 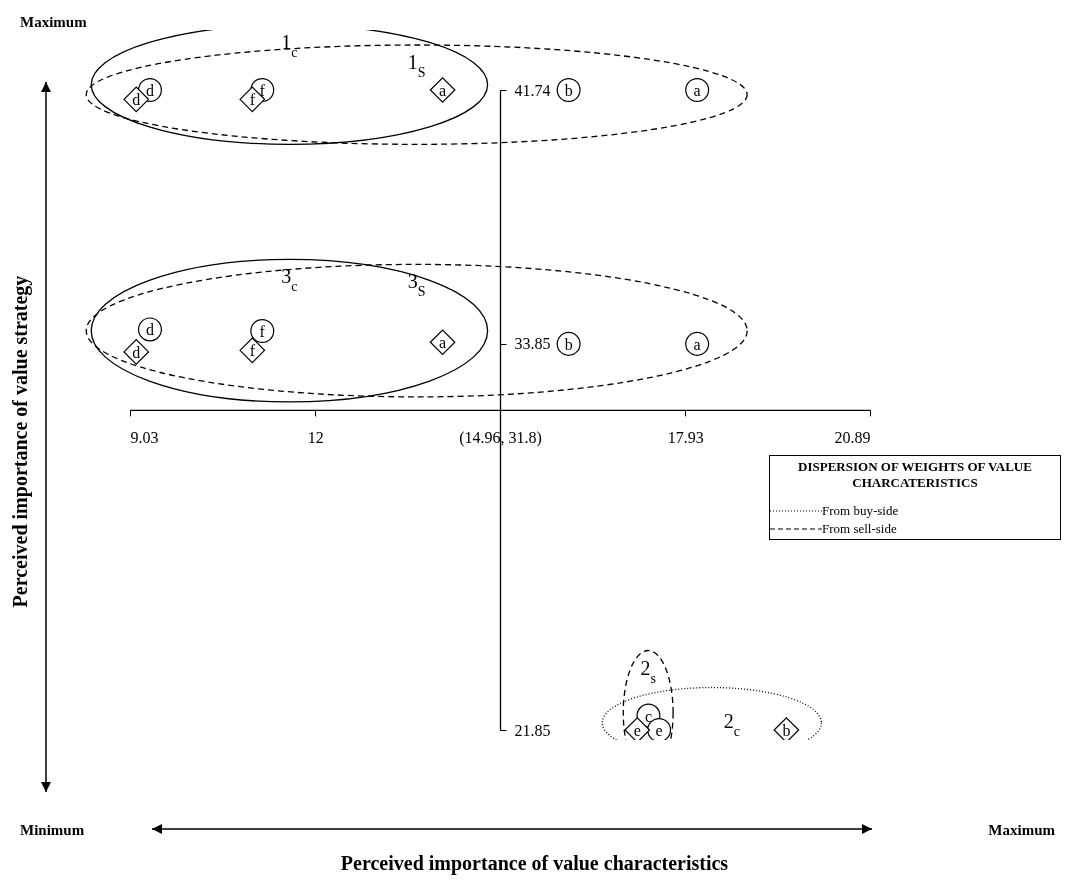 I want to click on x-tick-label: 9.03, so click(x=144, y=438).